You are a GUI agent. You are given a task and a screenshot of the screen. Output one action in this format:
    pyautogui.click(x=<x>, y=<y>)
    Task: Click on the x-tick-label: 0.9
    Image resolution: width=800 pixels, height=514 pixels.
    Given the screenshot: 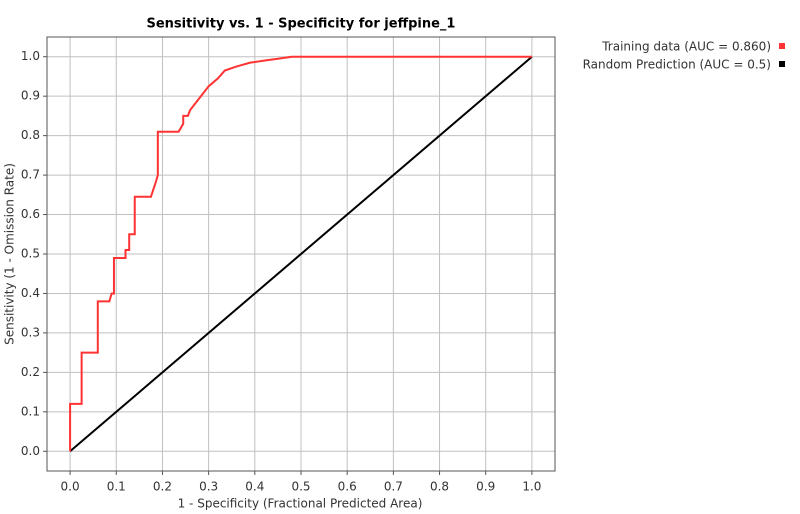 What is the action you would take?
    pyautogui.click(x=485, y=487)
    